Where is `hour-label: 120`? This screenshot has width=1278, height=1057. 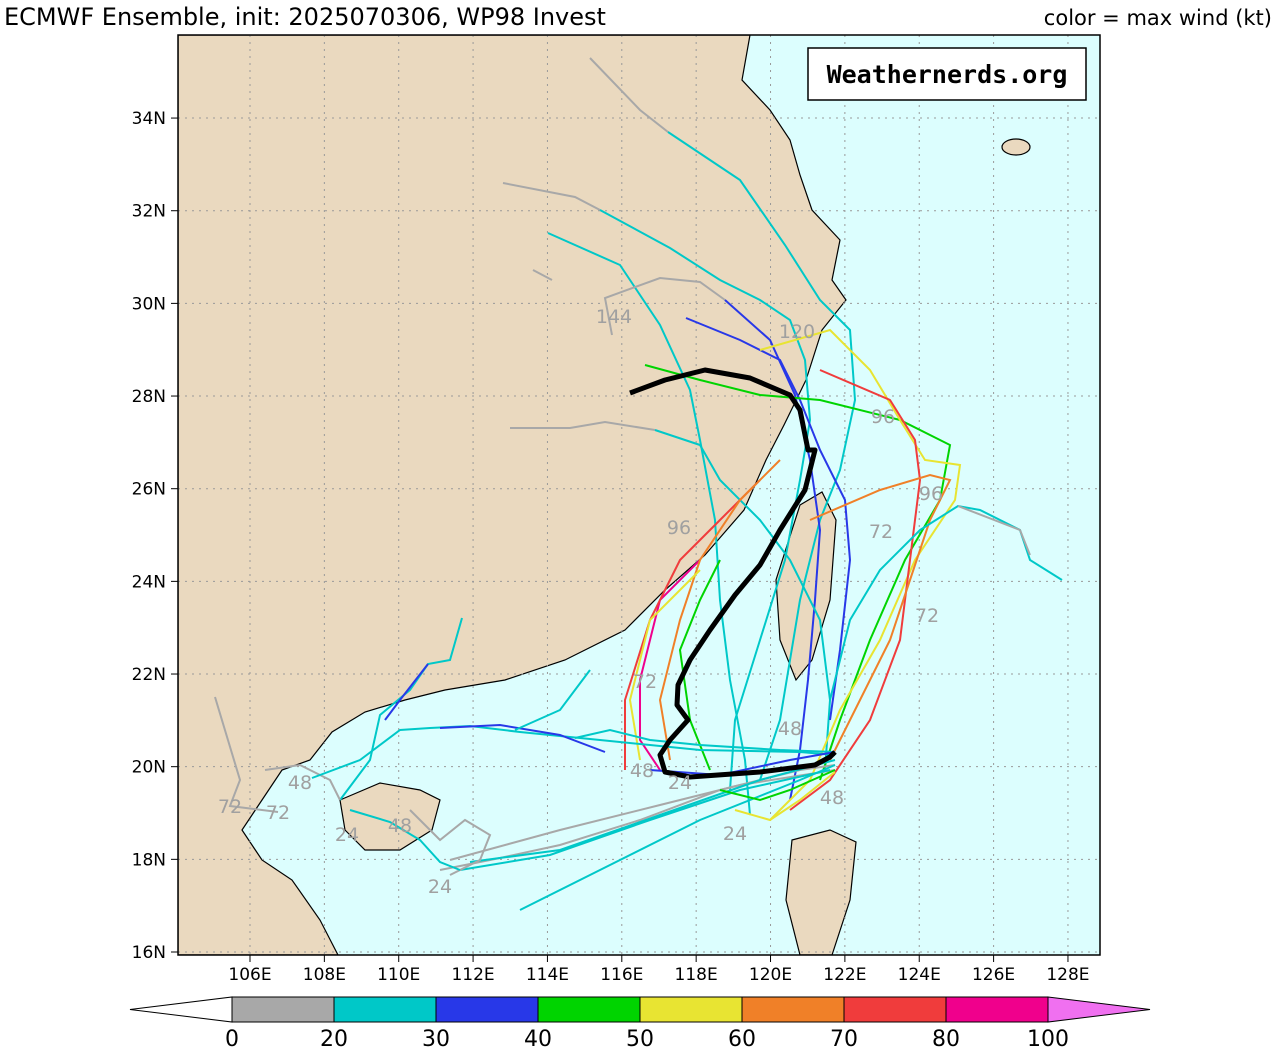 hour-label: 120 is located at coordinates (797, 332).